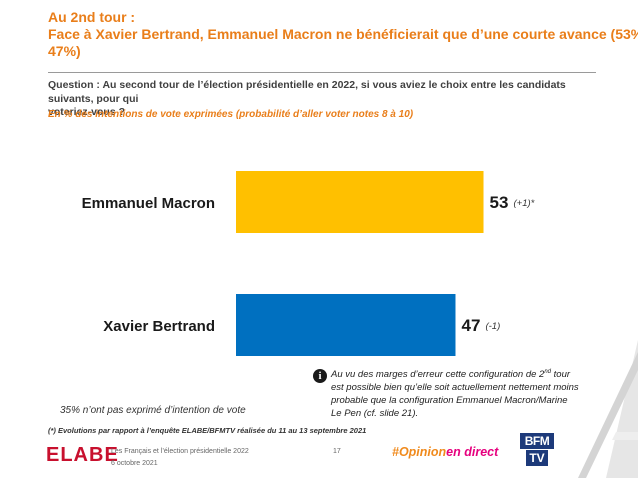  What do you see at coordinates (159, 326) in the screenshot?
I see `category-label: Xavier Bertrand` at bounding box center [159, 326].